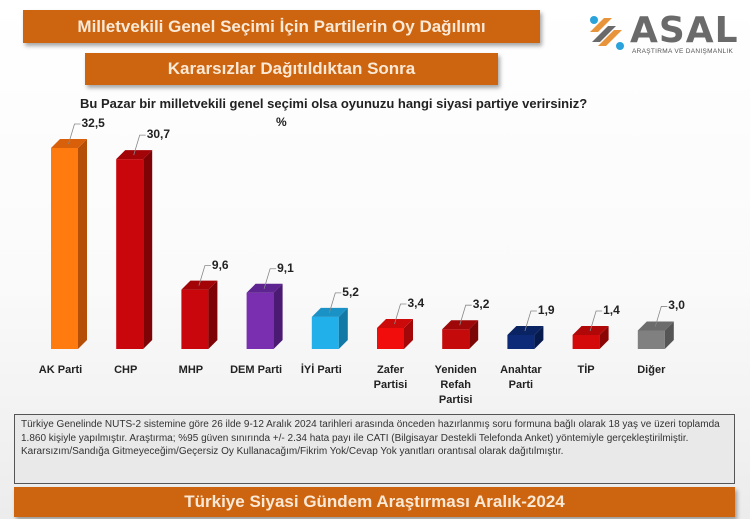  Describe the element at coordinates (158, 134) in the screenshot. I see `bar-value-label: 30,7` at that location.